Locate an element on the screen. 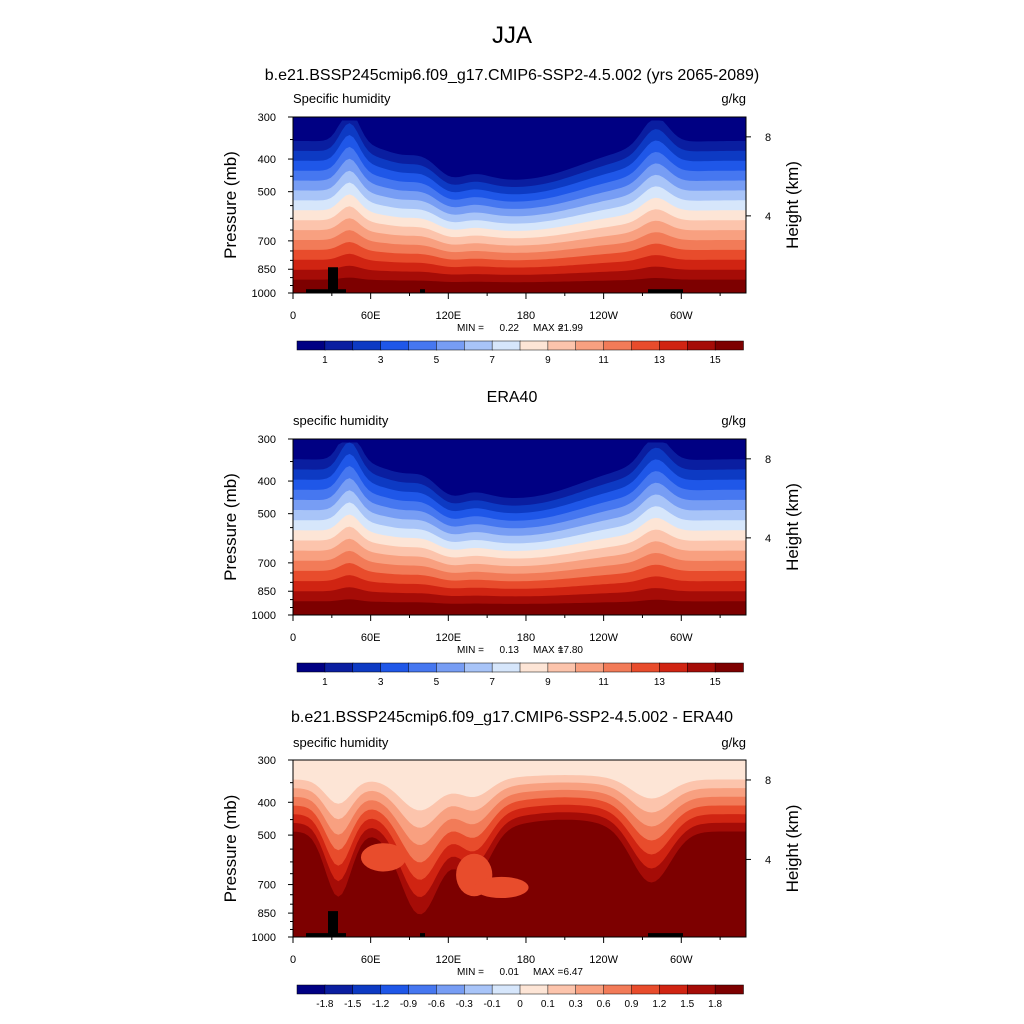 This screenshot has width=1024, height=1024. max-value: 6.47 is located at coordinates (574, 972).